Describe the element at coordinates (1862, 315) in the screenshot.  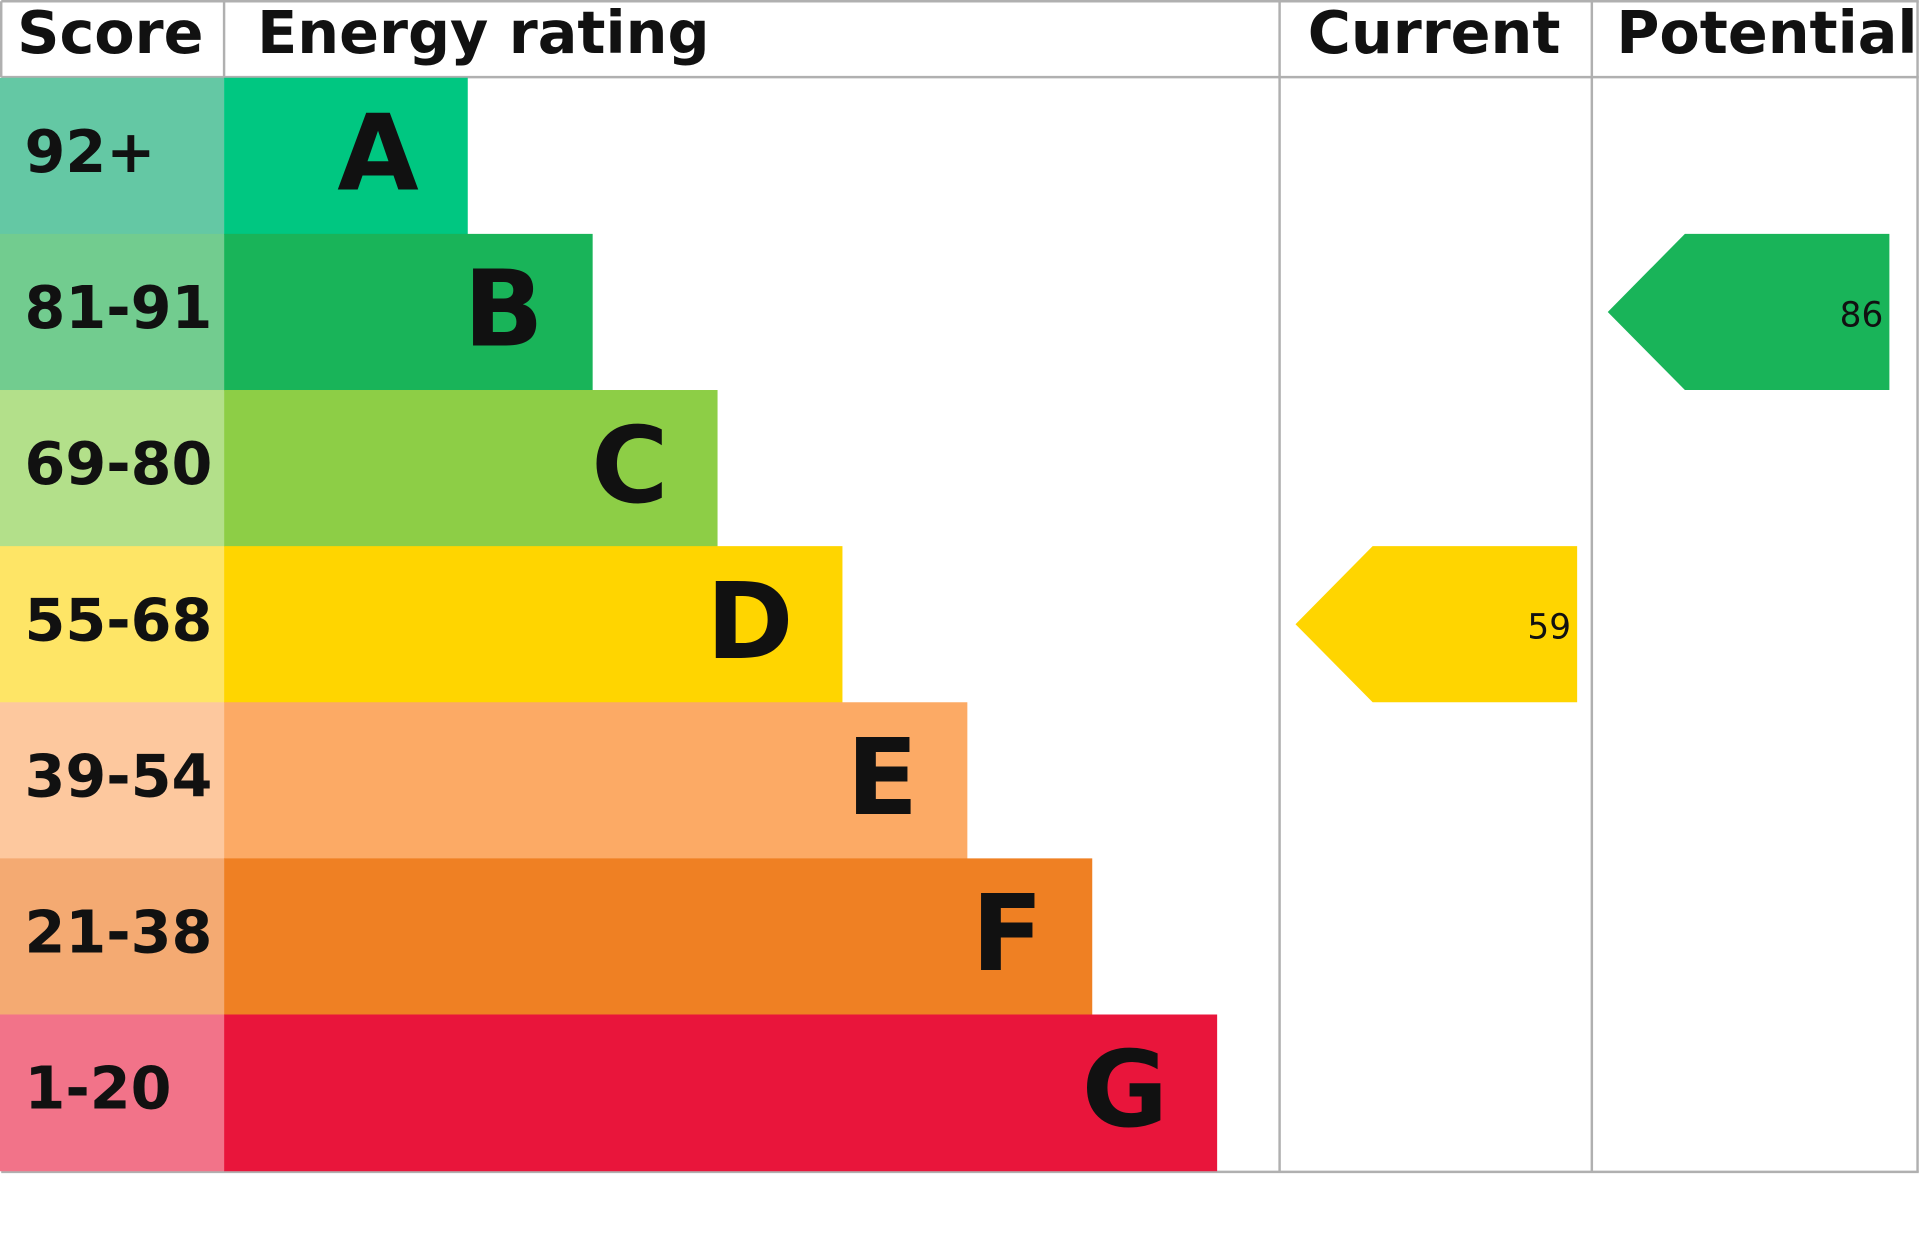
I see `potential-value: 86` at that location.